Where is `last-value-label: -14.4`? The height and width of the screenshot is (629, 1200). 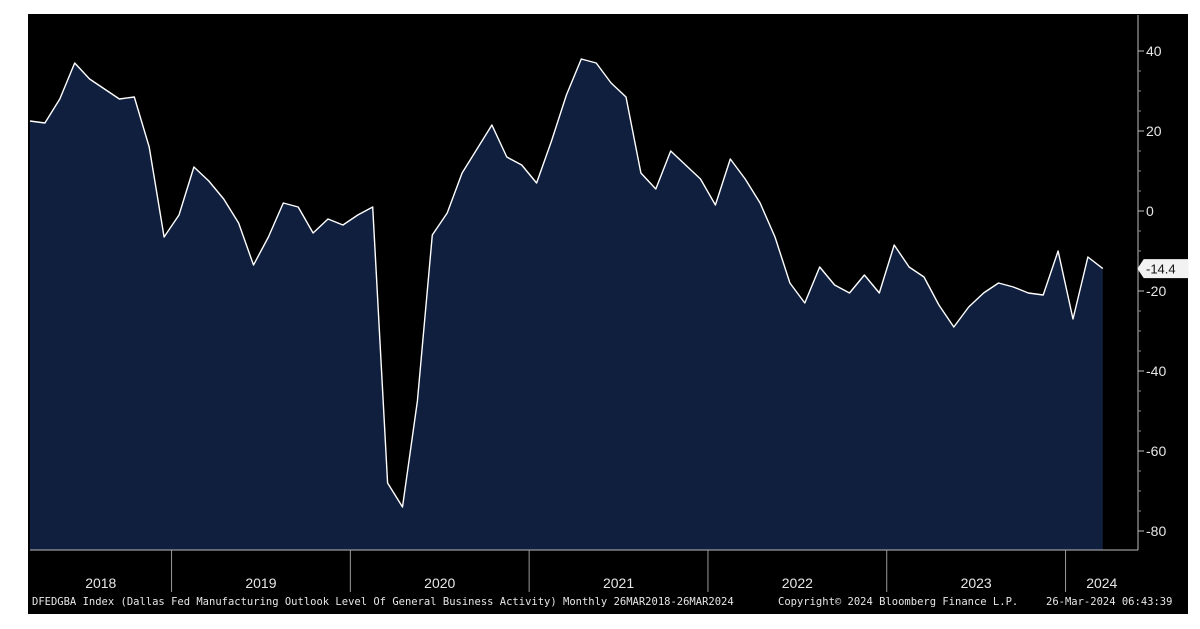
last-value-label: -14.4 is located at coordinates (1161, 269).